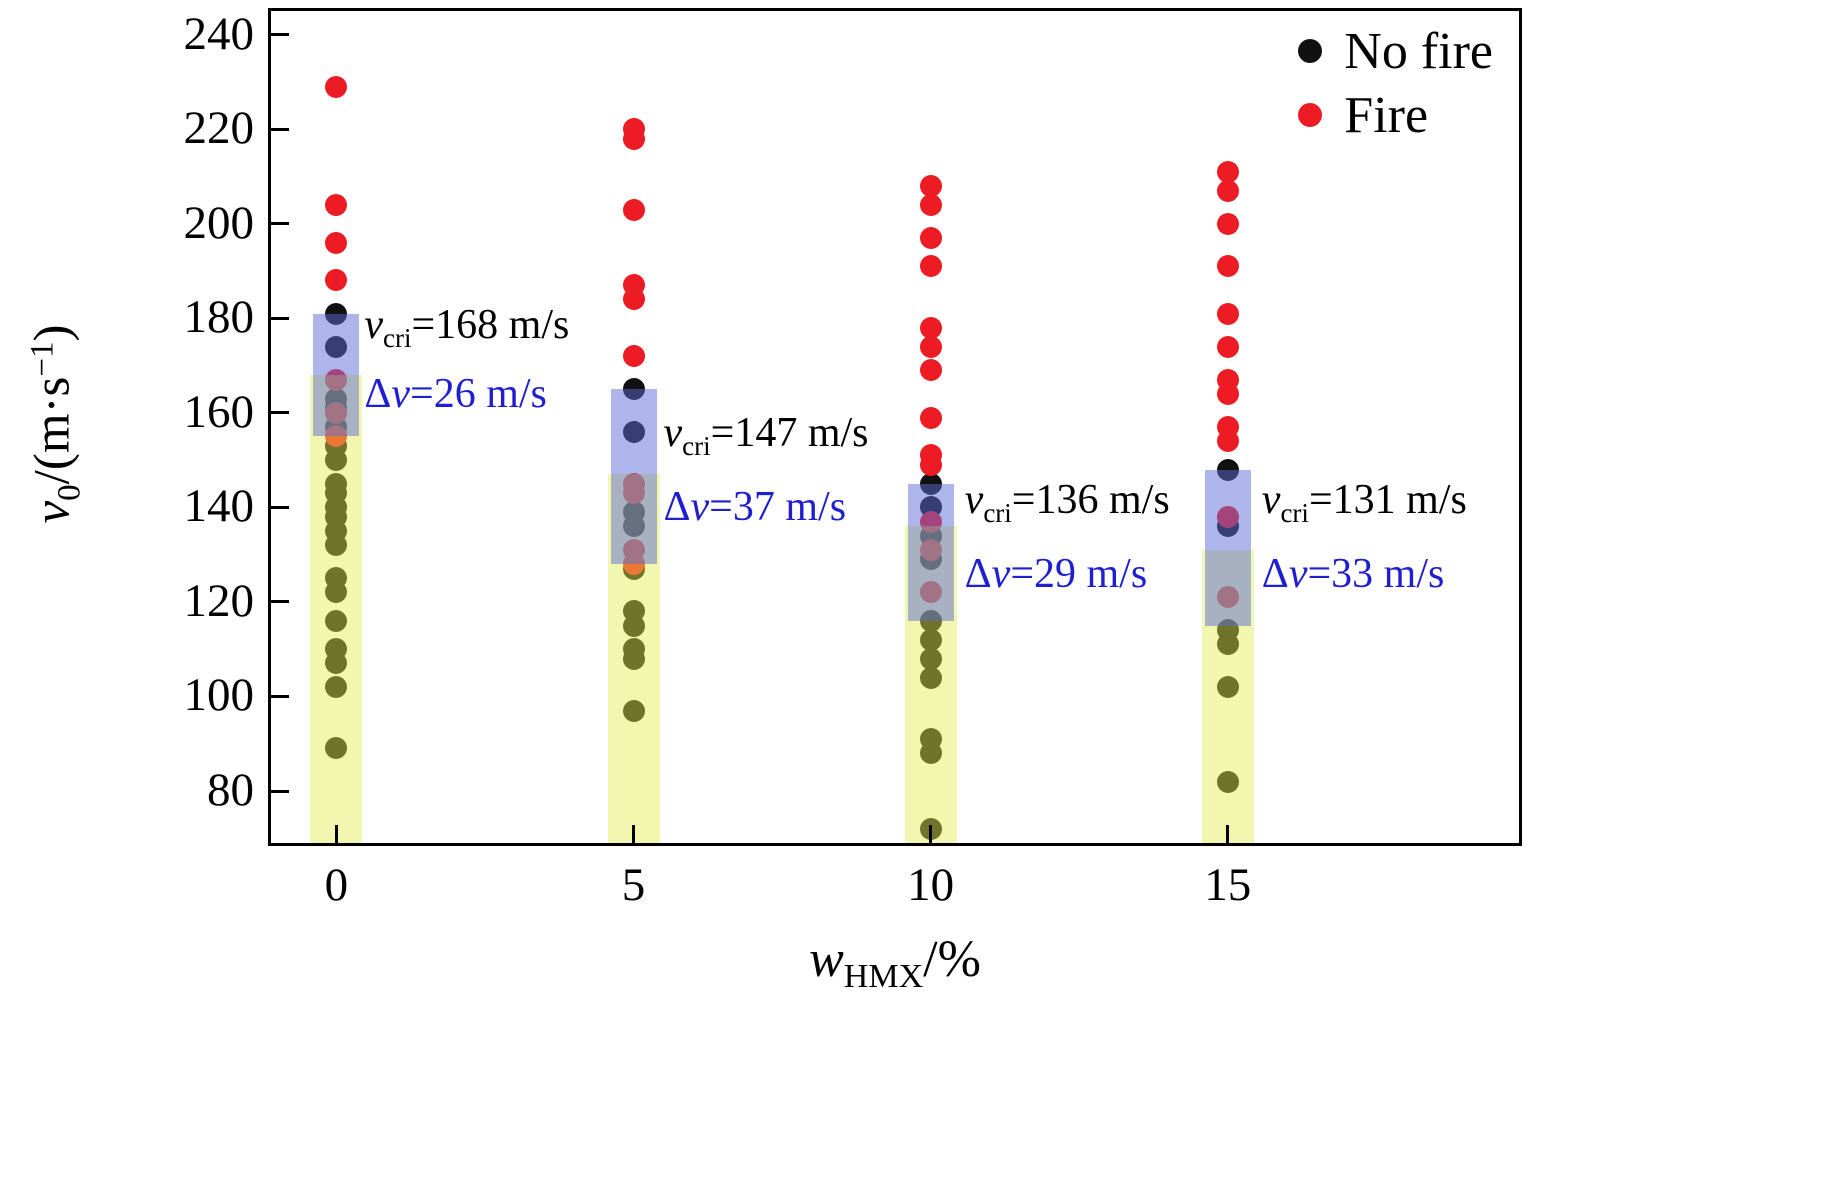 The height and width of the screenshot is (1187, 1843). I want to click on x-axis-var: w, so click(826, 959).